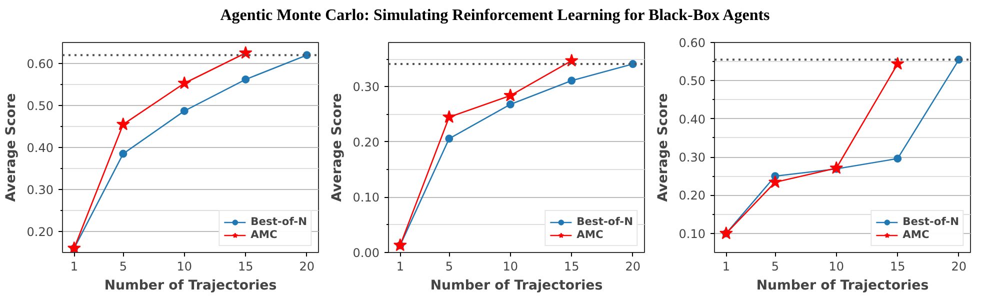 This screenshot has height=305, width=985. What do you see at coordinates (366, 253) in the screenshot?
I see `y-tick-label: 0.00` at bounding box center [366, 253].